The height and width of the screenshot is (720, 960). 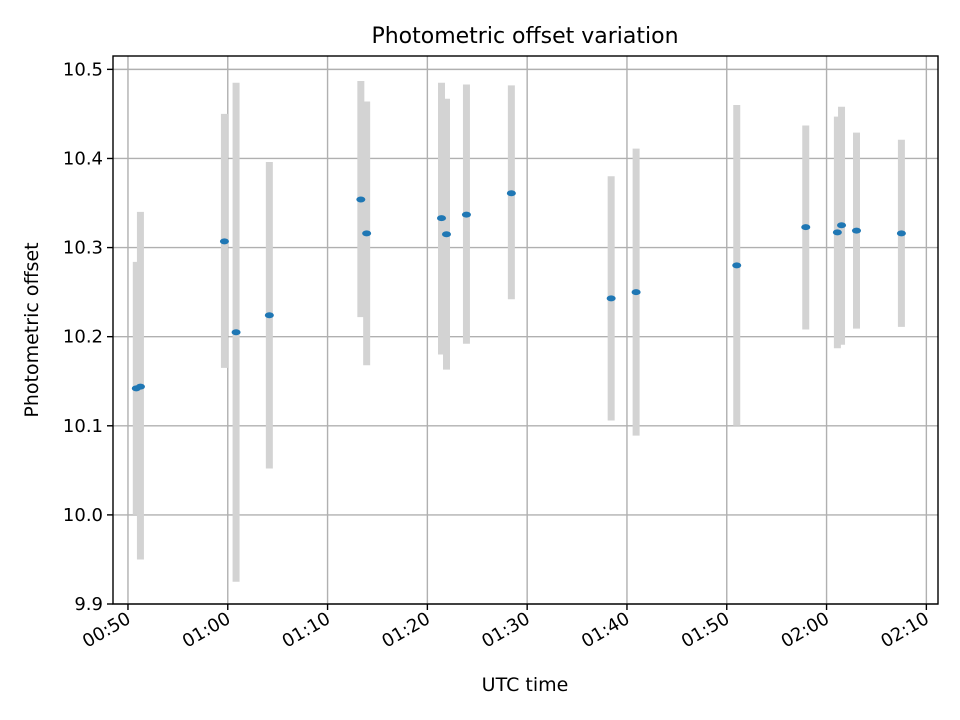 What do you see at coordinates (83, 426) in the screenshot?
I see `y-tick-label: 10.1` at bounding box center [83, 426].